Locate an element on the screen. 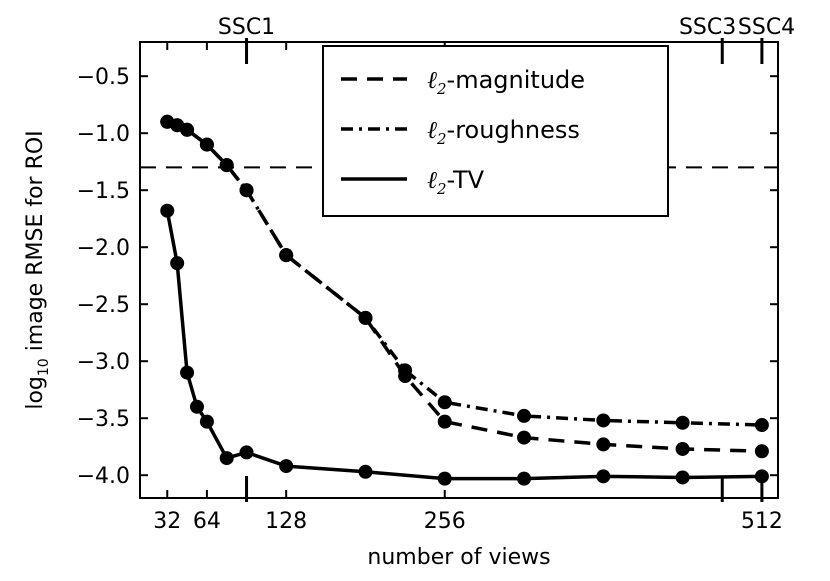 This screenshot has width=830, height=581. y-axis-label-sub: 10 is located at coordinates (44, 367).